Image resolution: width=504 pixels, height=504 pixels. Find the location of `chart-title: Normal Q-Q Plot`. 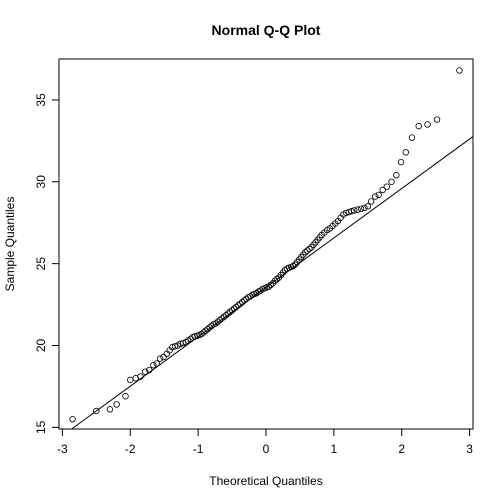

chart-title: Normal Q-Q Plot is located at coordinates (266, 30).